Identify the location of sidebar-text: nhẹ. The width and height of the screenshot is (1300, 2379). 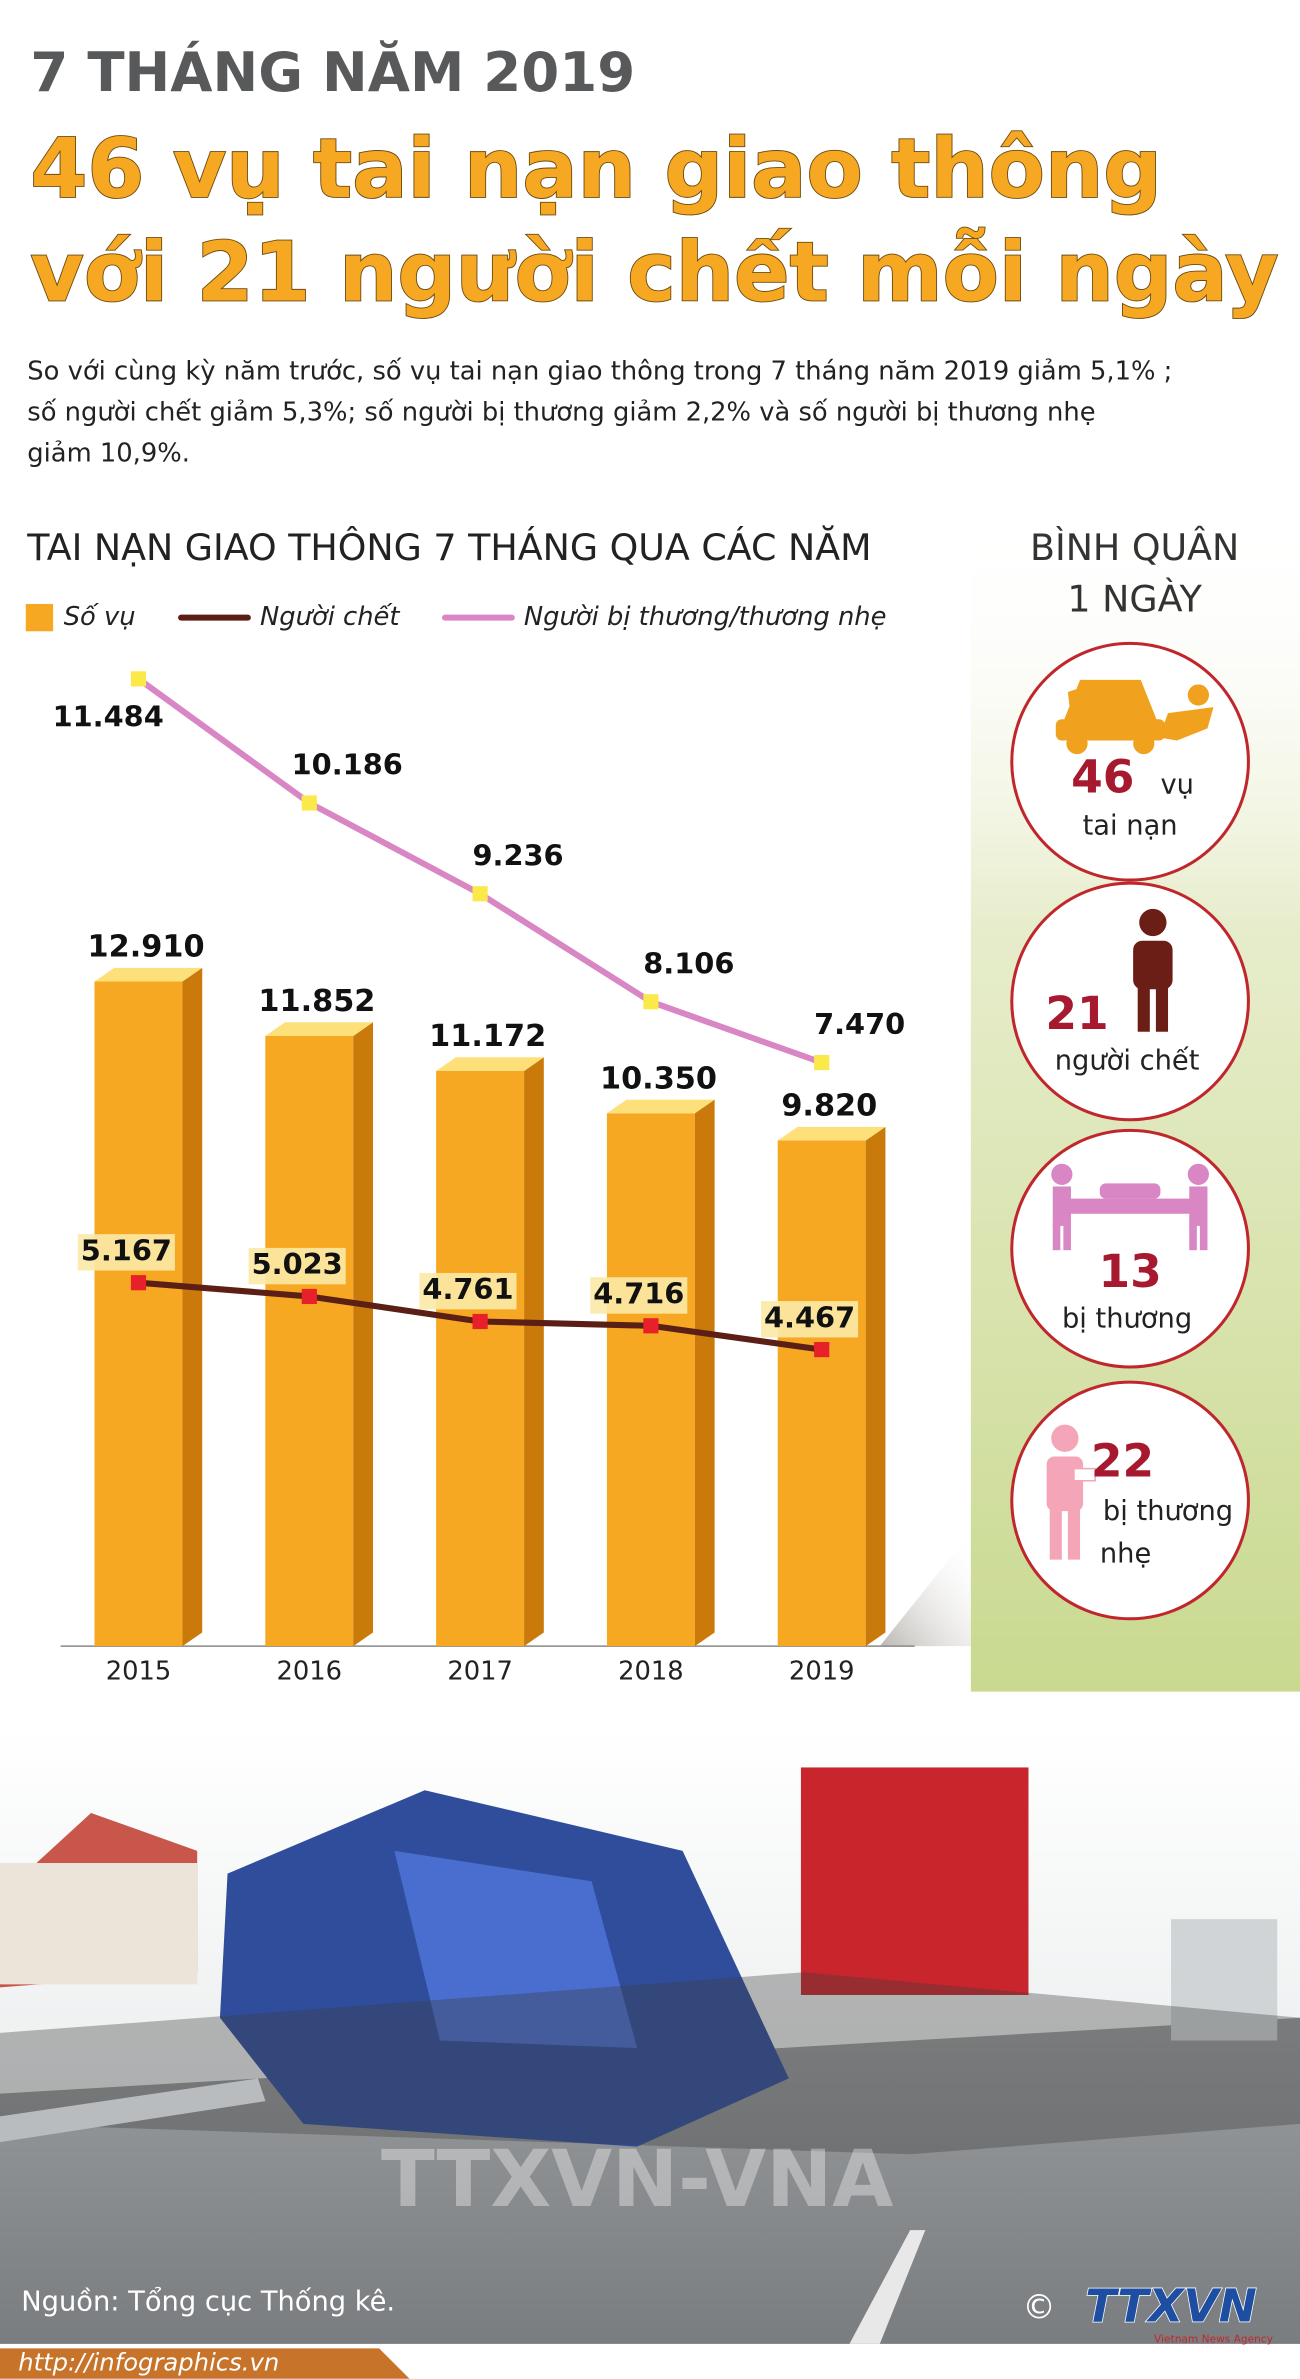
(1125, 1554).